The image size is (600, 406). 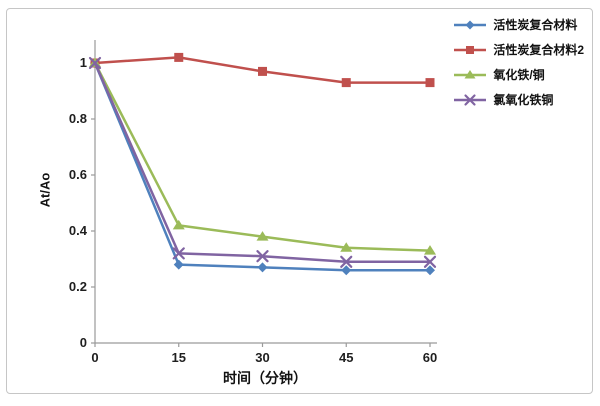 I want to click on legend-item-series-4: 氯氧化铁铜, so click(x=518, y=99).